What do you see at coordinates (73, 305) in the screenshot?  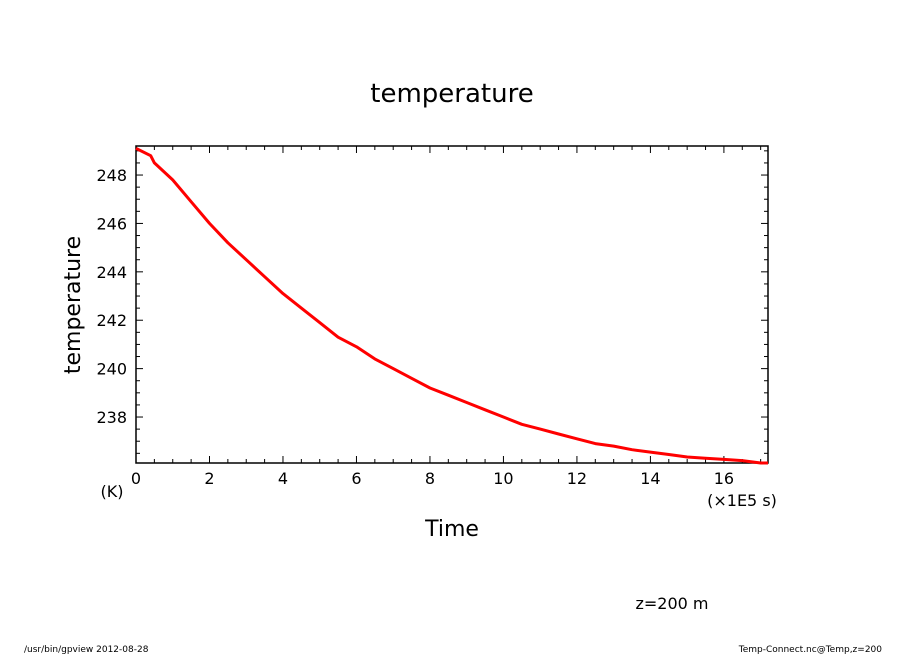 I see `y-axis-label: temperature` at bounding box center [73, 305].